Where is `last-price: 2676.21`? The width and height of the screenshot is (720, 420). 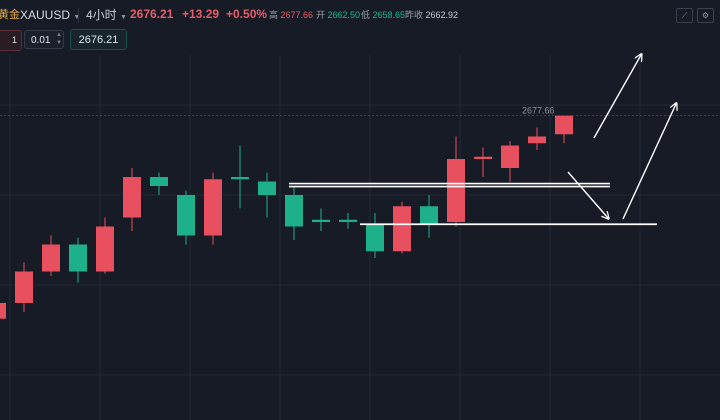
last-price: 2676.21 is located at coordinates (152, 14).